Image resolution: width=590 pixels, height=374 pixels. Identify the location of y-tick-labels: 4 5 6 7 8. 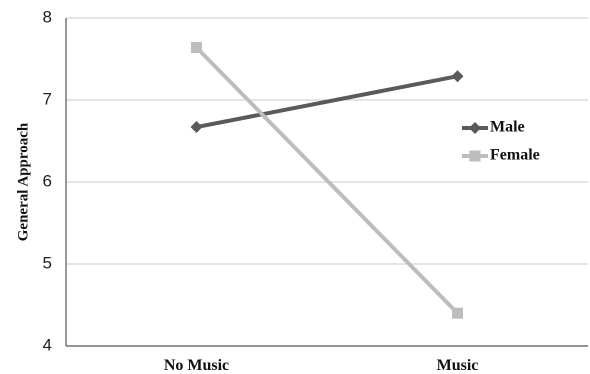
(47, 180).